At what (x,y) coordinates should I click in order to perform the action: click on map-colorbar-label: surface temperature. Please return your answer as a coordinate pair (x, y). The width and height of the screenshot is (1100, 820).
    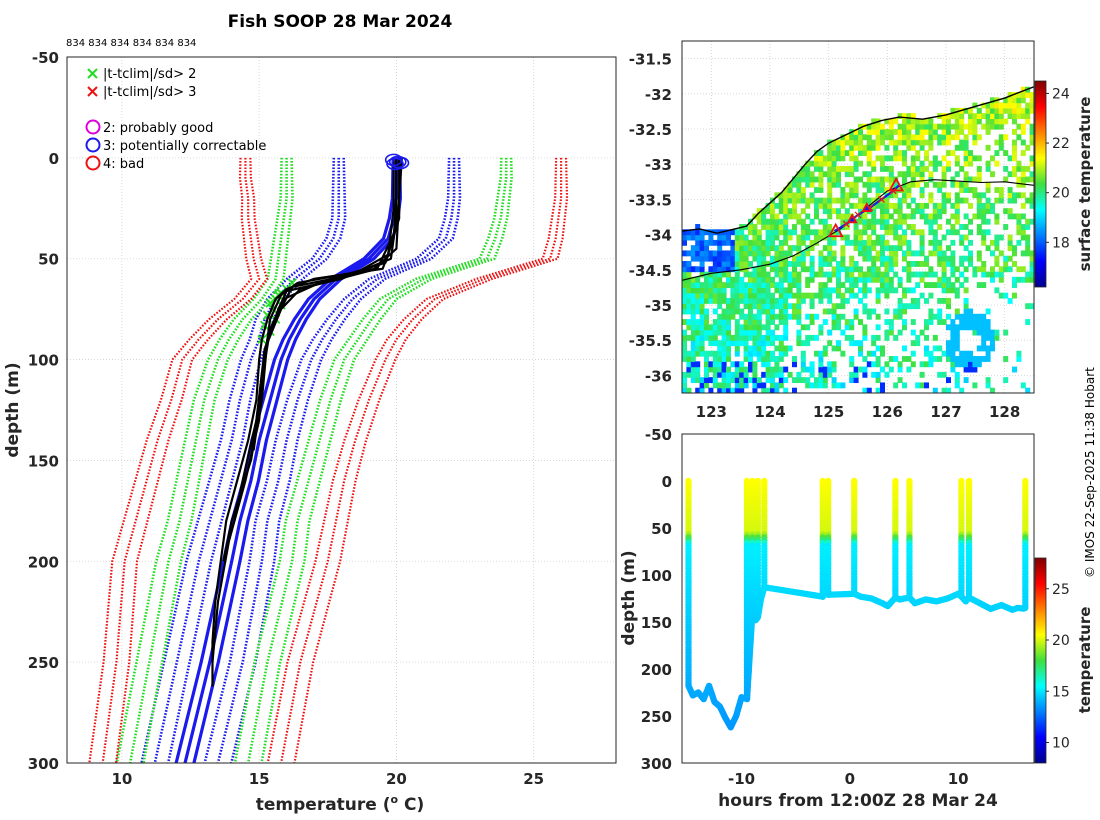
    Looking at the image, I should click on (1085, 184).